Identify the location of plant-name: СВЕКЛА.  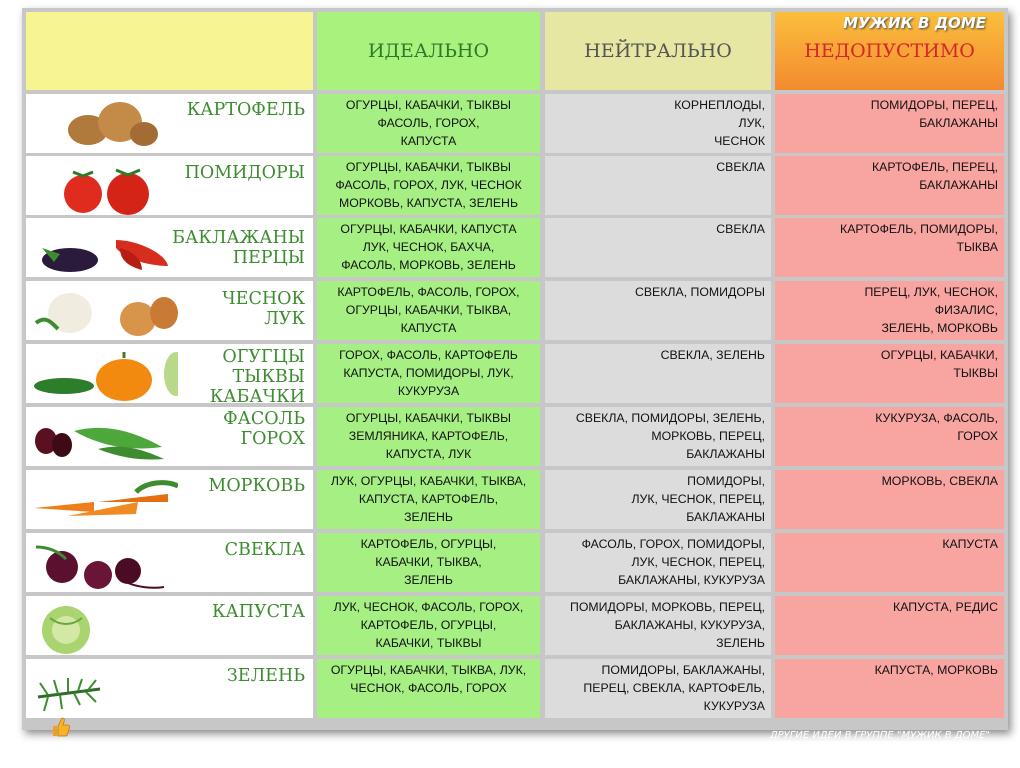
(264, 550).